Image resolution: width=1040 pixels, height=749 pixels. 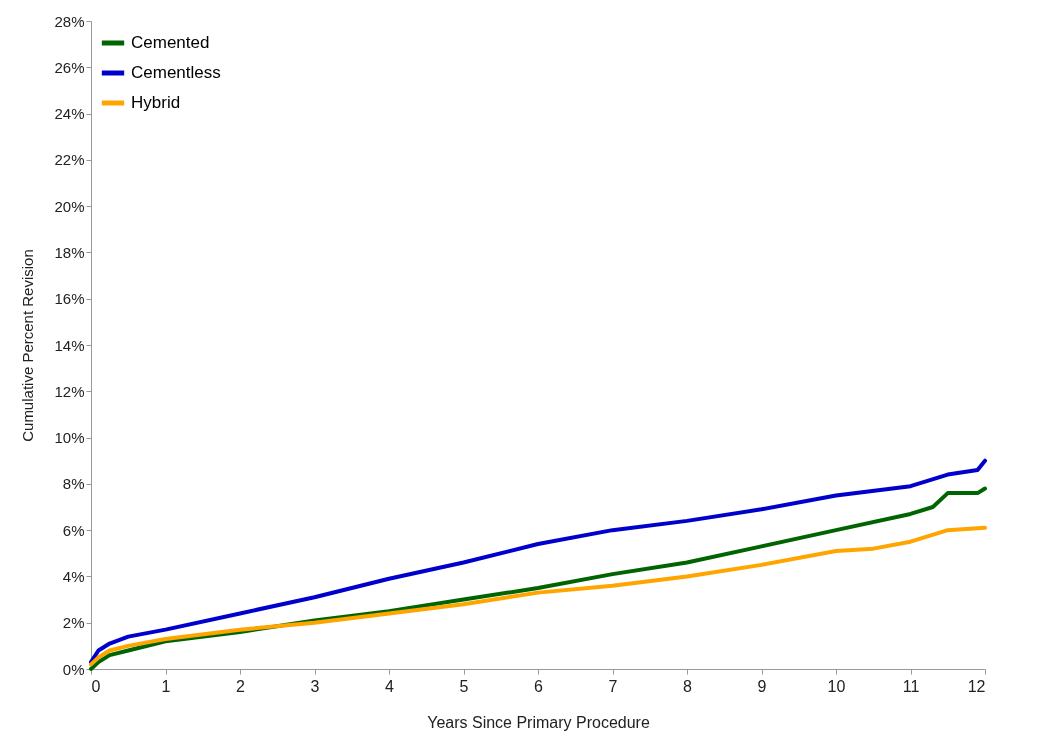 What do you see at coordinates (69, 160) in the screenshot?
I see `y-tick-label: 22%` at bounding box center [69, 160].